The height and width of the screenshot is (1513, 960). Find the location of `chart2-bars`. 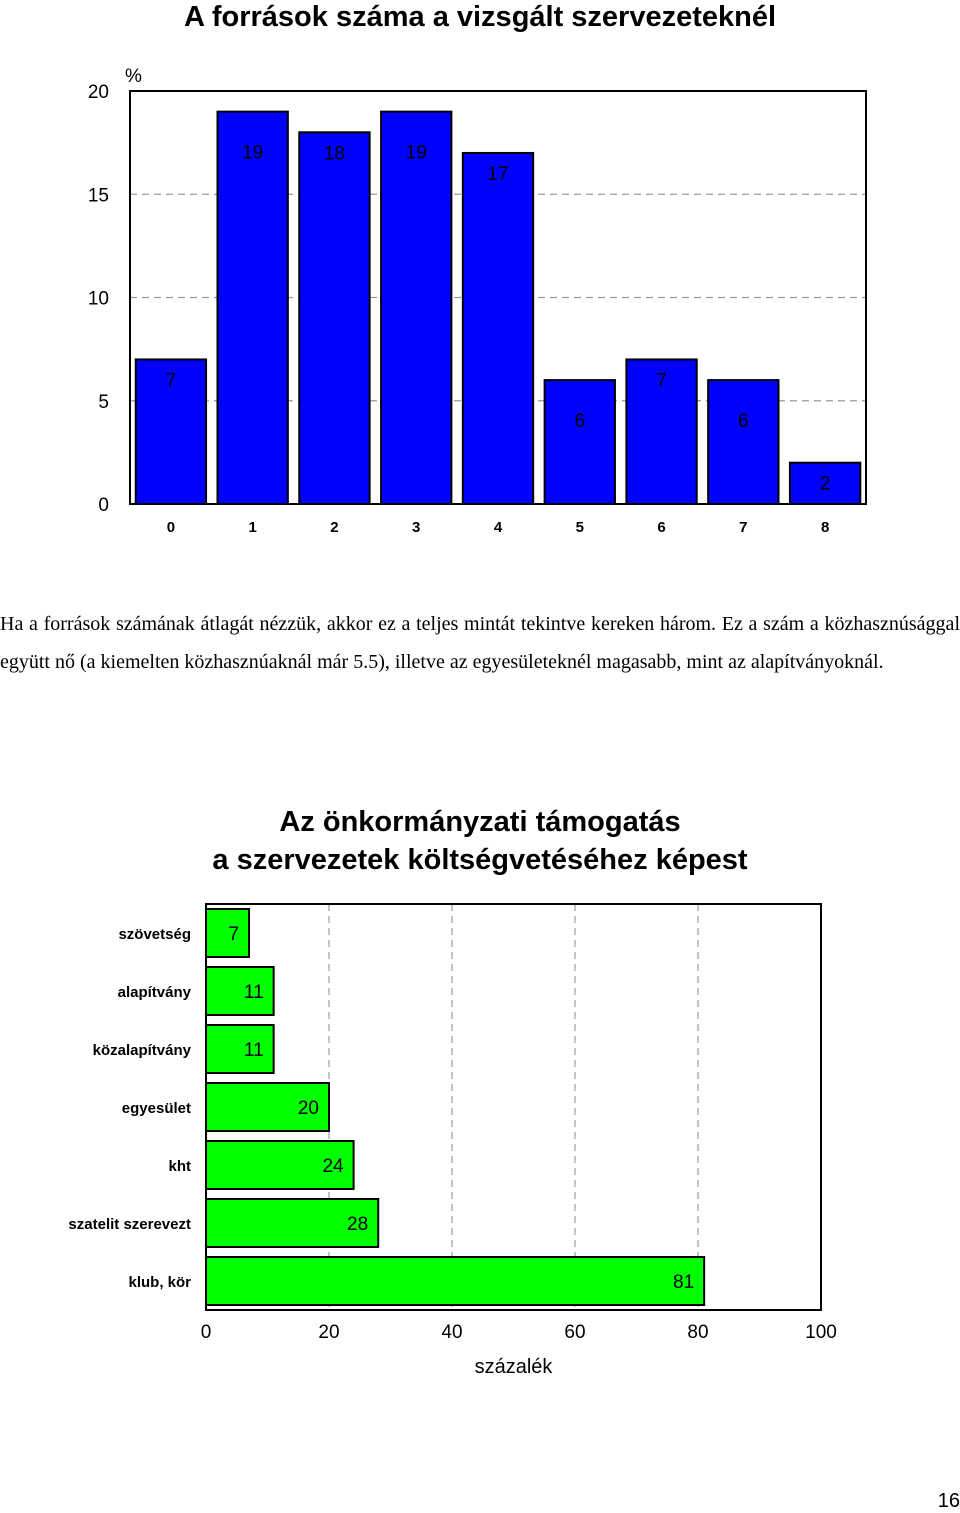

chart2-bars is located at coordinates (455, 1107).